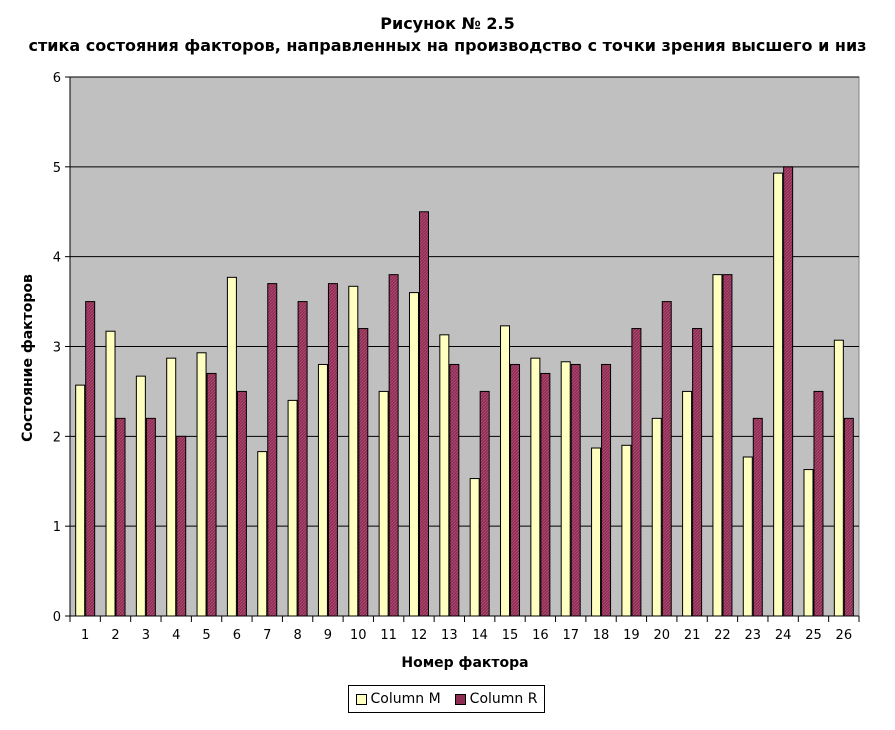  I want to click on x-tick-label: 22, so click(722, 635).